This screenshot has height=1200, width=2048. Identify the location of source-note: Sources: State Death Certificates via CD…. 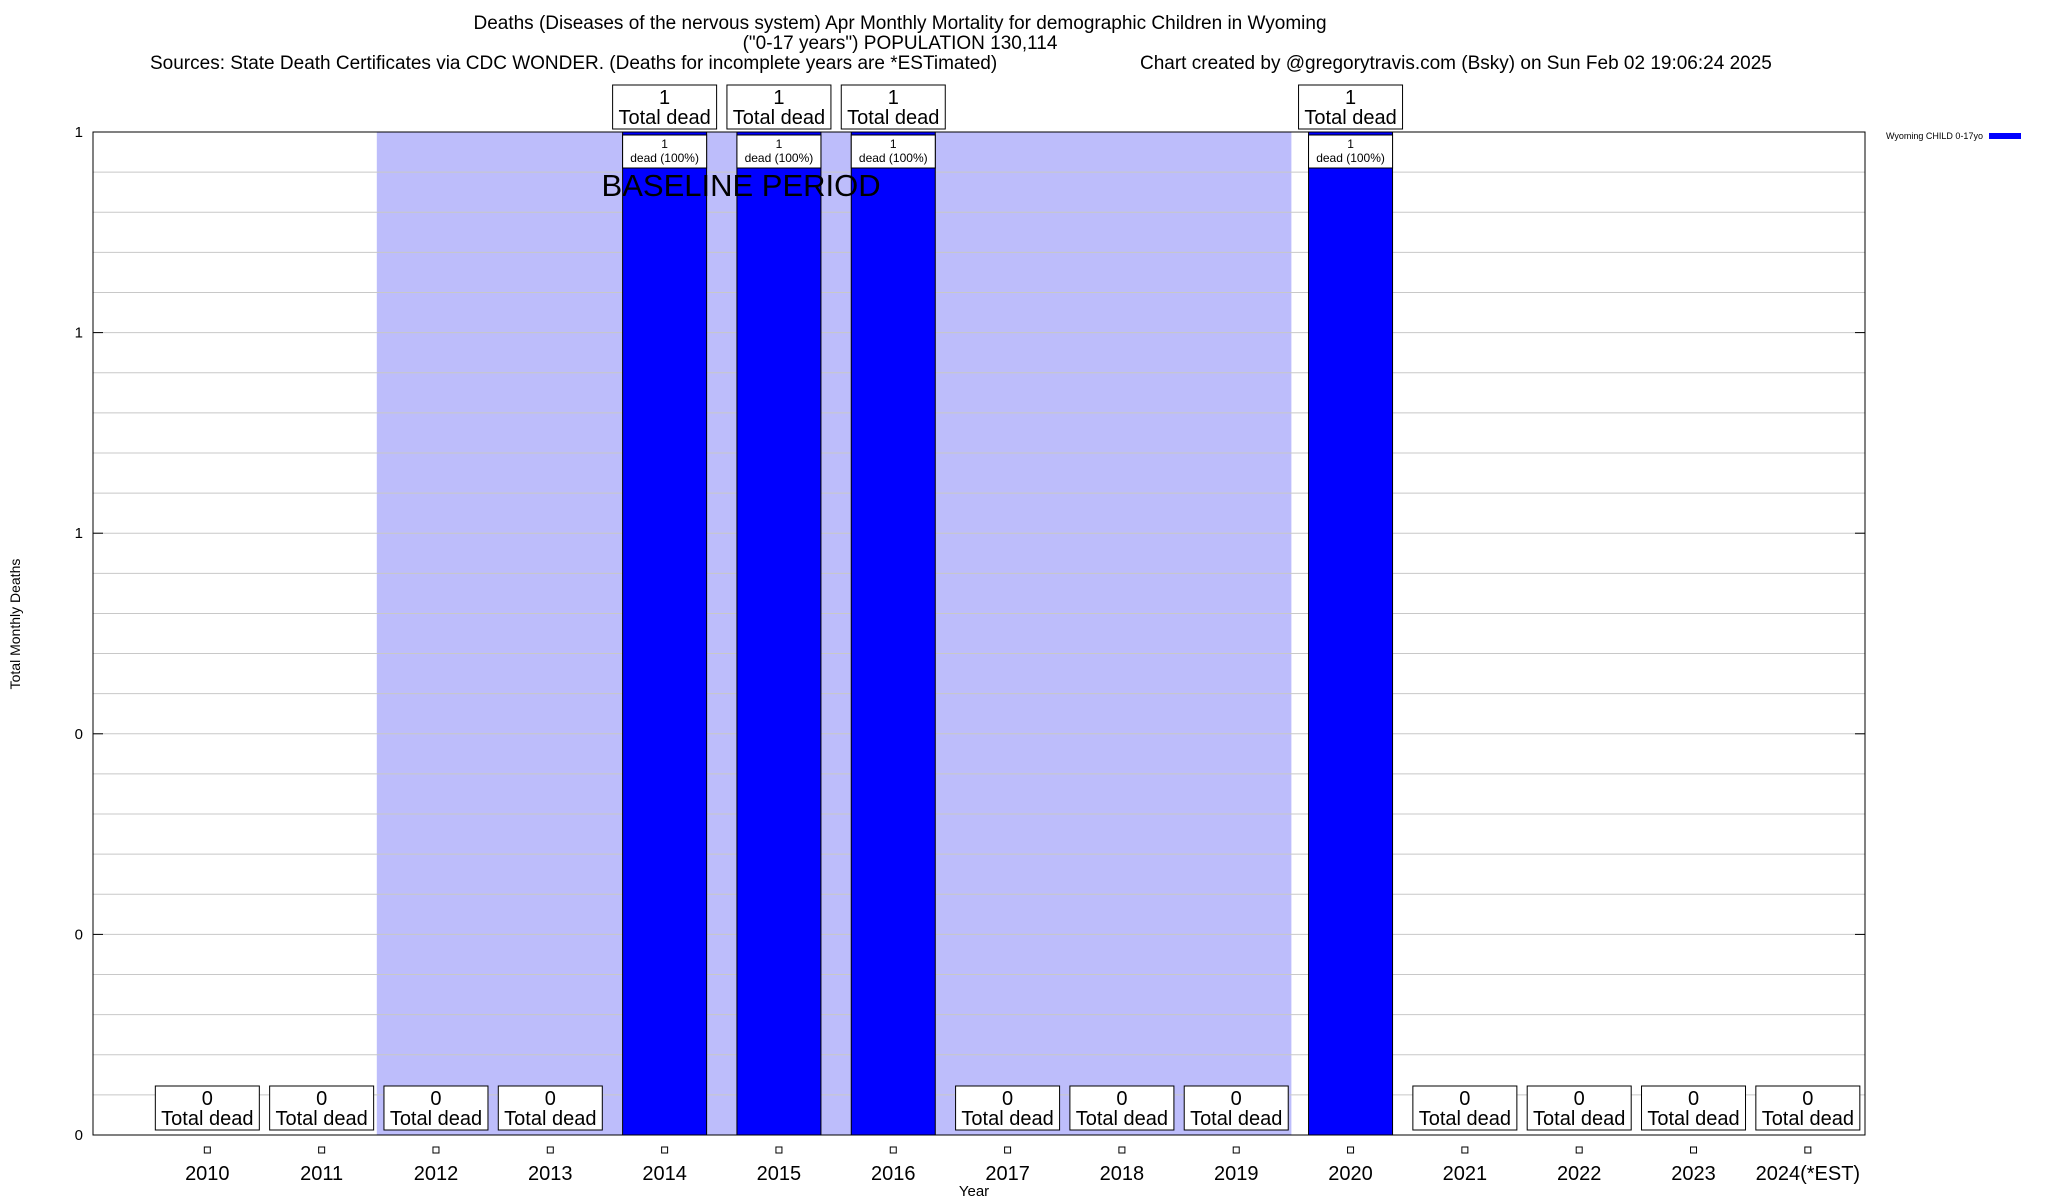
(574, 63).